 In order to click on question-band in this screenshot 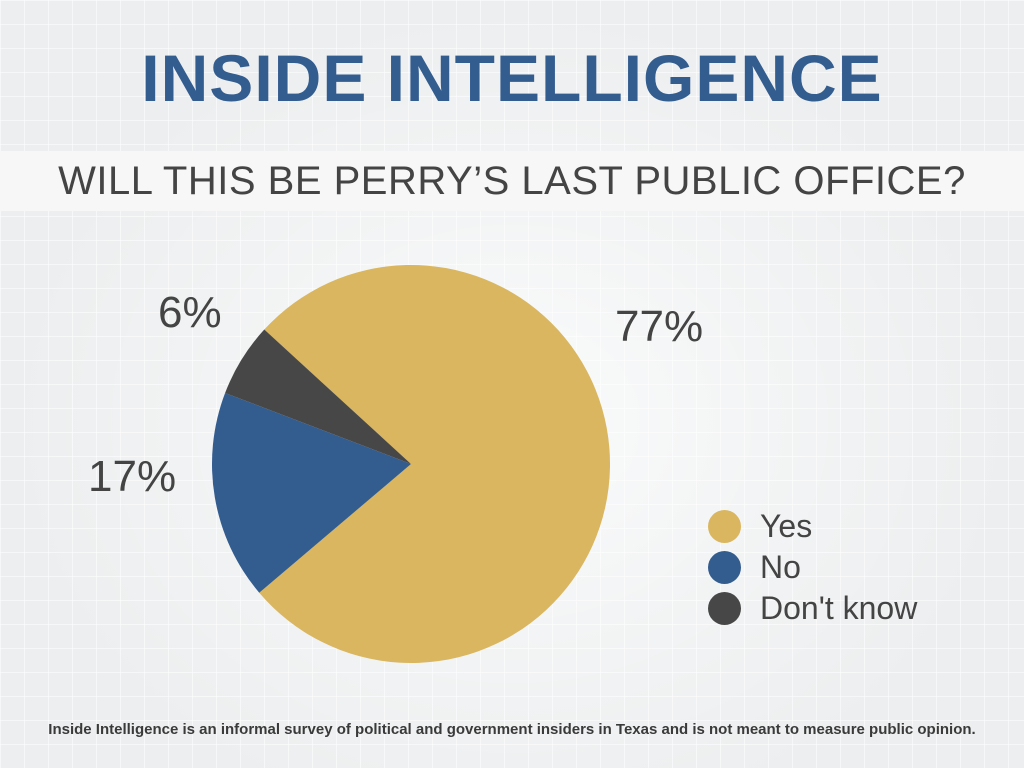, I will do `click(512, 181)`.